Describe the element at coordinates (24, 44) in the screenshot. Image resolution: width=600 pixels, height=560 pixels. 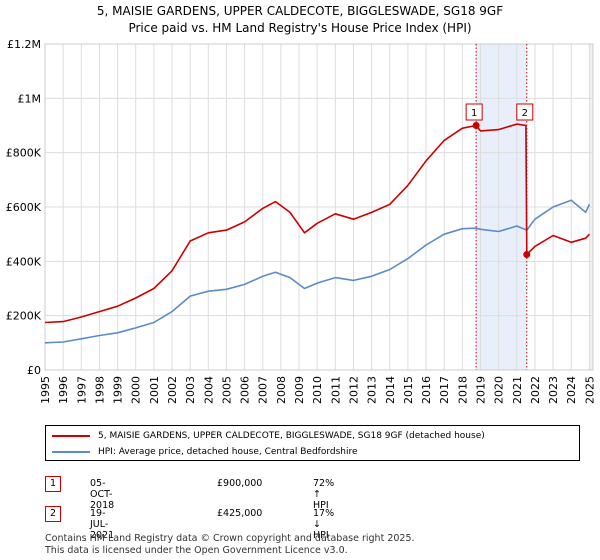
I see `y-tick-label: £1.2M` at that location.